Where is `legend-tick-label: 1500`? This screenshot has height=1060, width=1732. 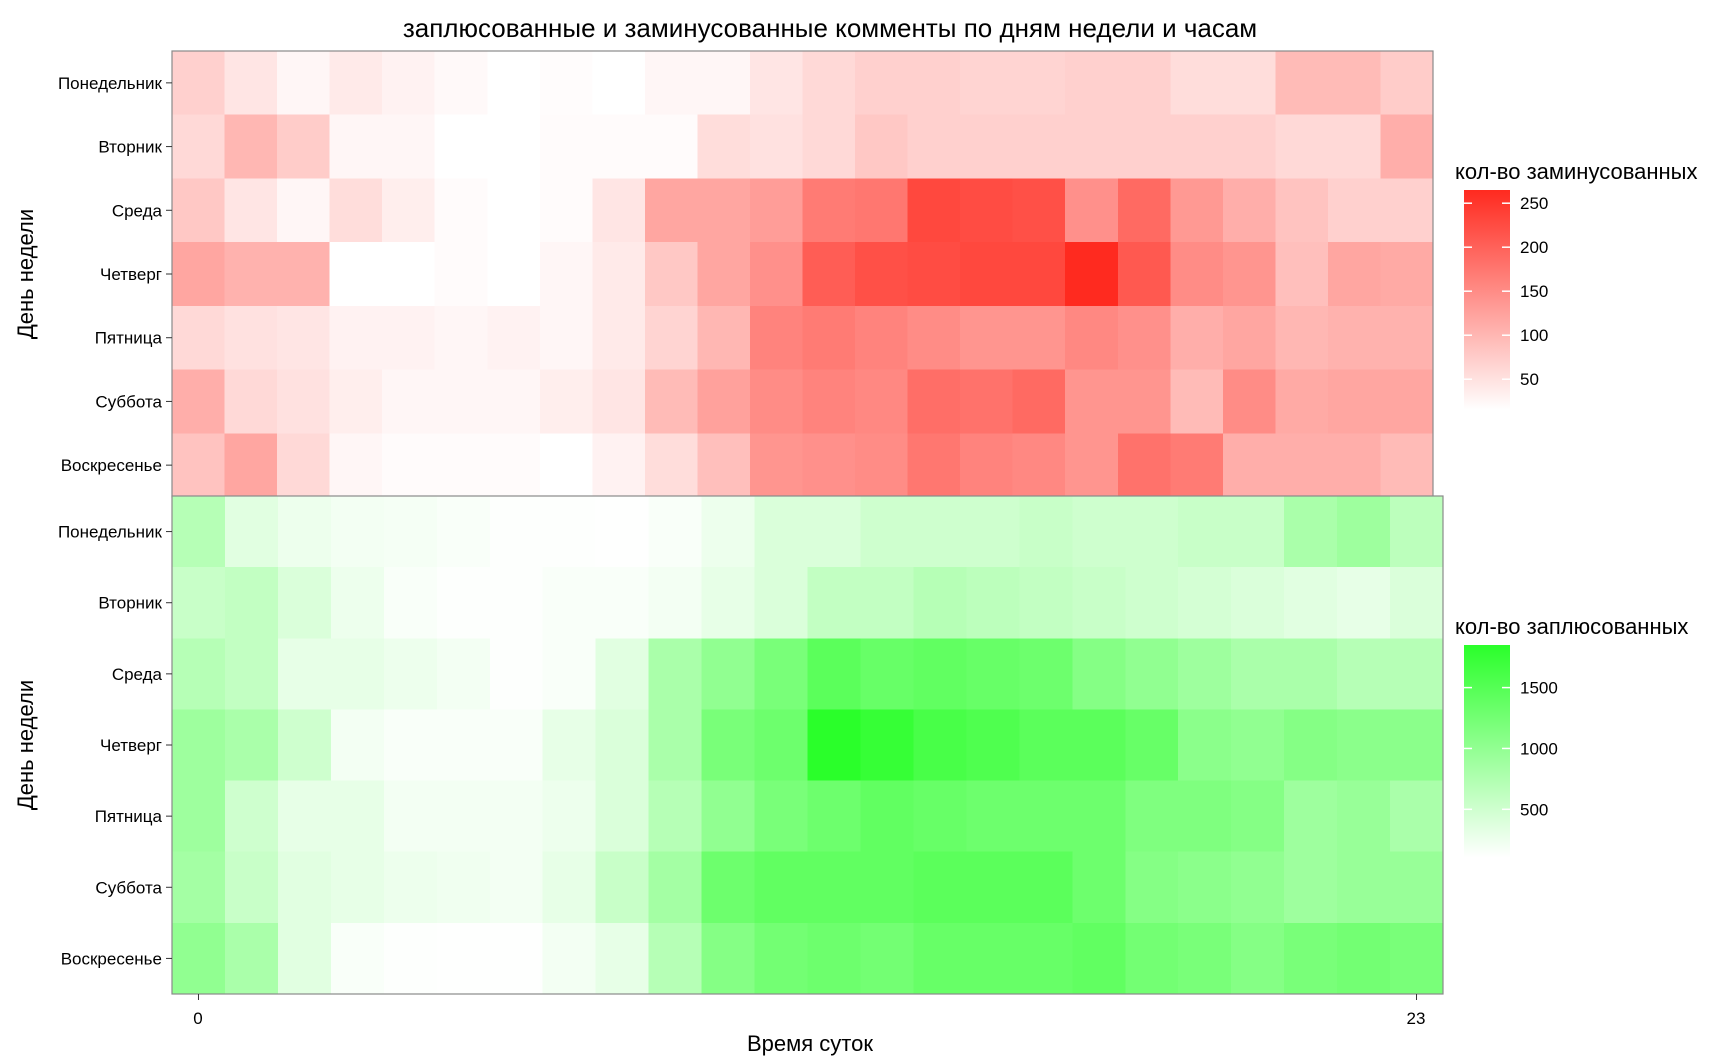
legend-tick-label: 1500 is located at coordinates (1539, 688).